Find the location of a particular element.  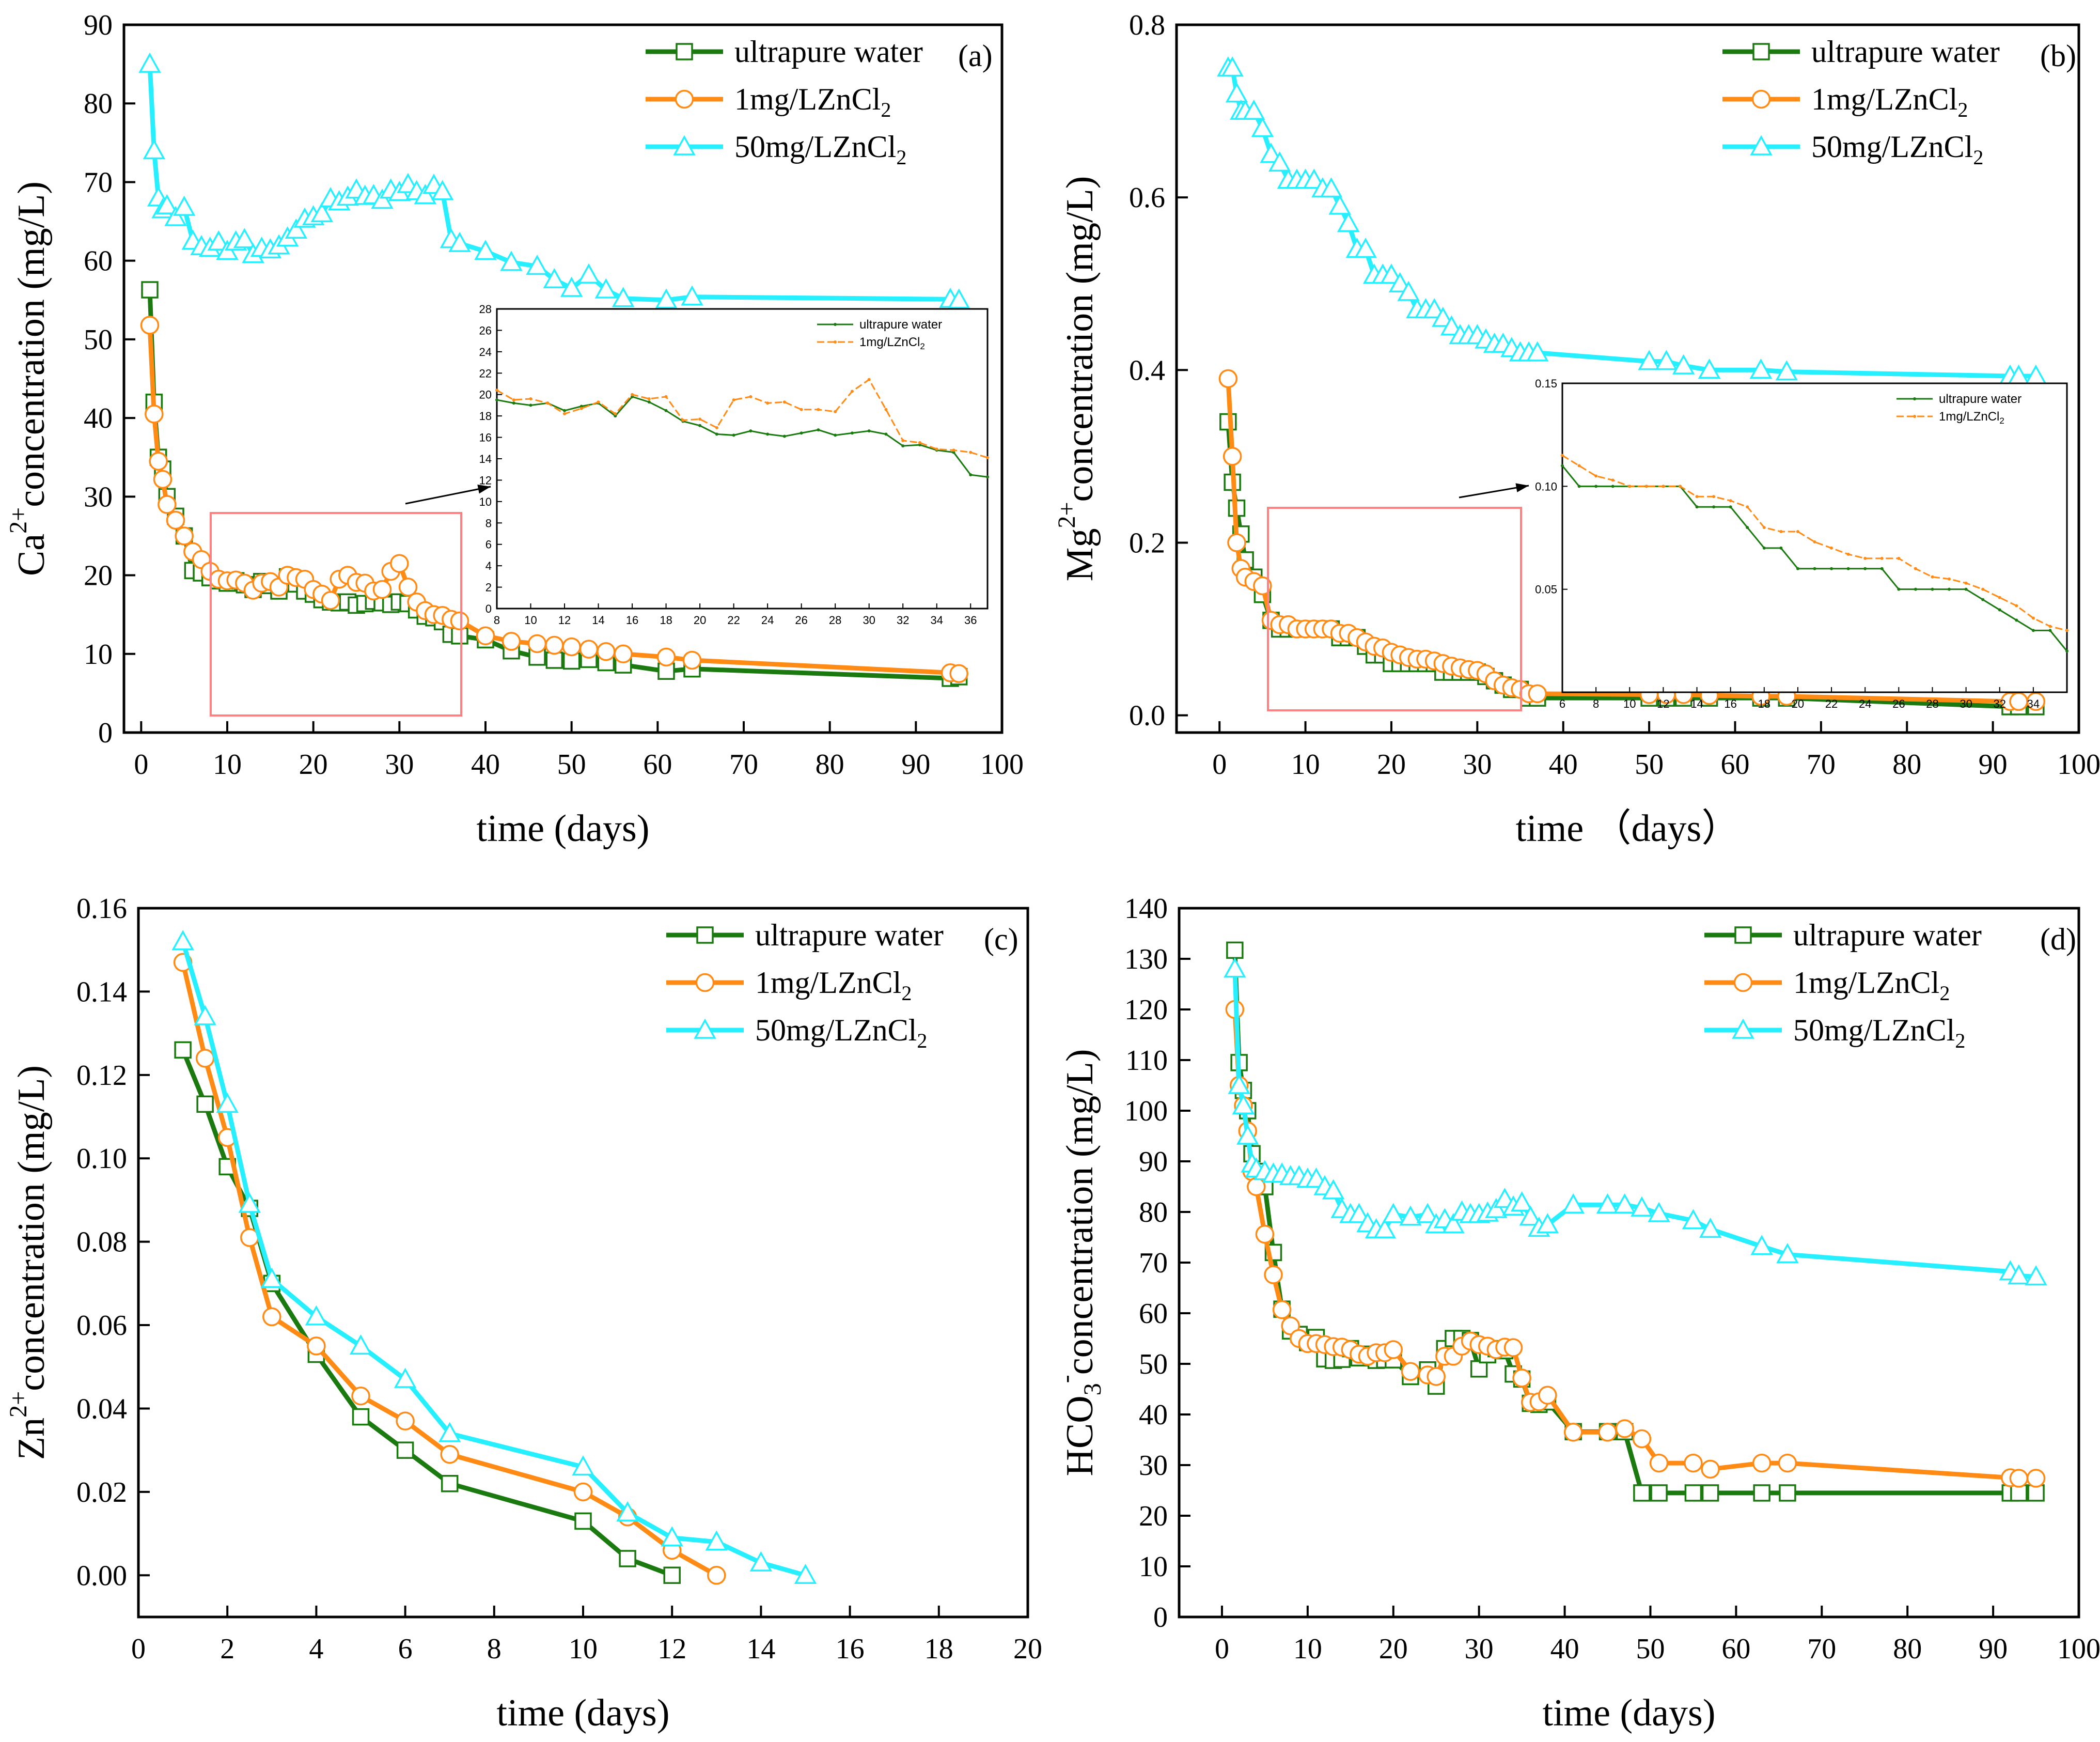

inset-y-tick-label: 22 is located at coordinates (486, 373).